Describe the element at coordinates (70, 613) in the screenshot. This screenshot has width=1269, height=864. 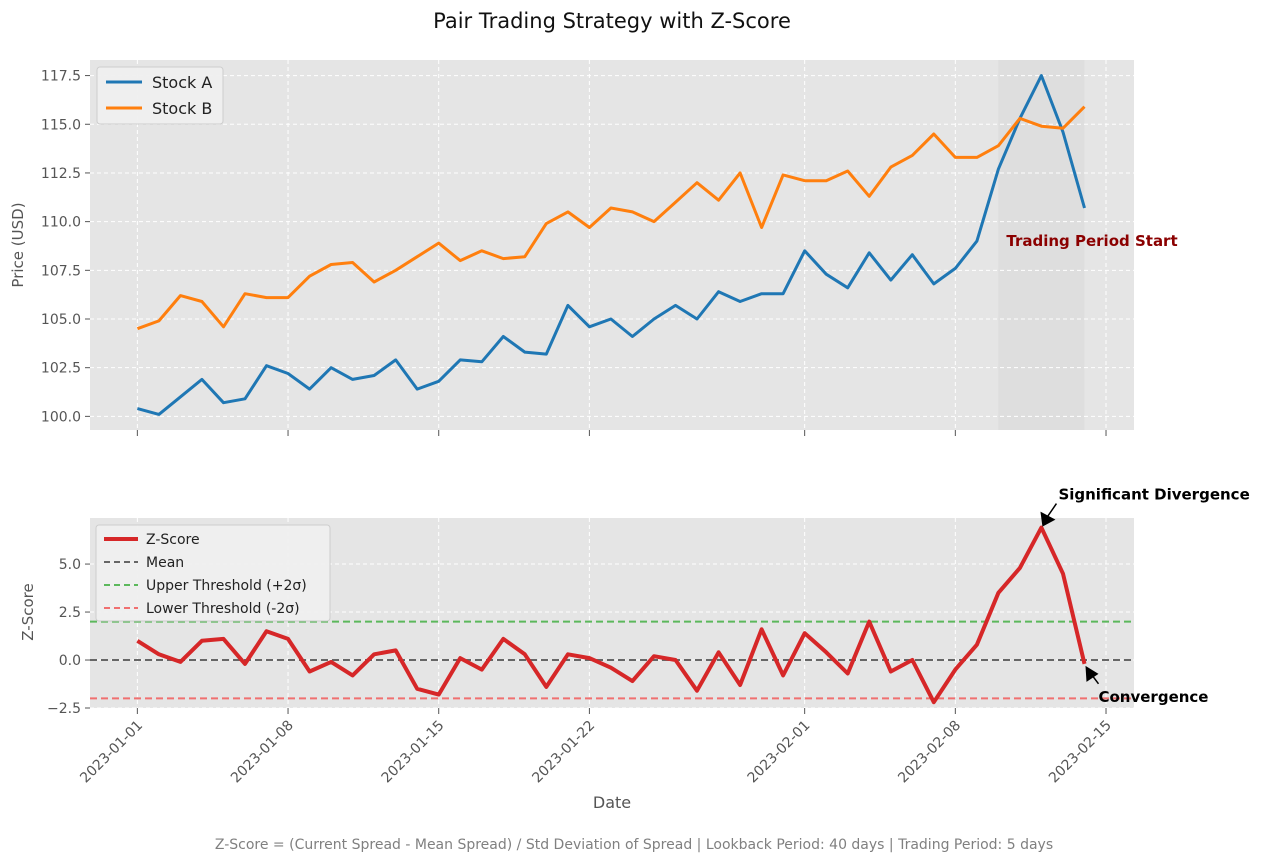
I see `zscore-y-tick-label: 2.5` at that location.